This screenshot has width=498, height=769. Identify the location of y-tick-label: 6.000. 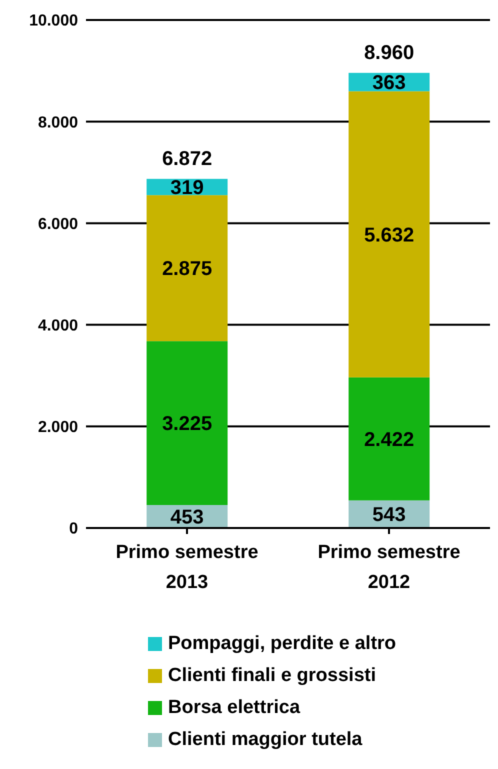
(58, 224).